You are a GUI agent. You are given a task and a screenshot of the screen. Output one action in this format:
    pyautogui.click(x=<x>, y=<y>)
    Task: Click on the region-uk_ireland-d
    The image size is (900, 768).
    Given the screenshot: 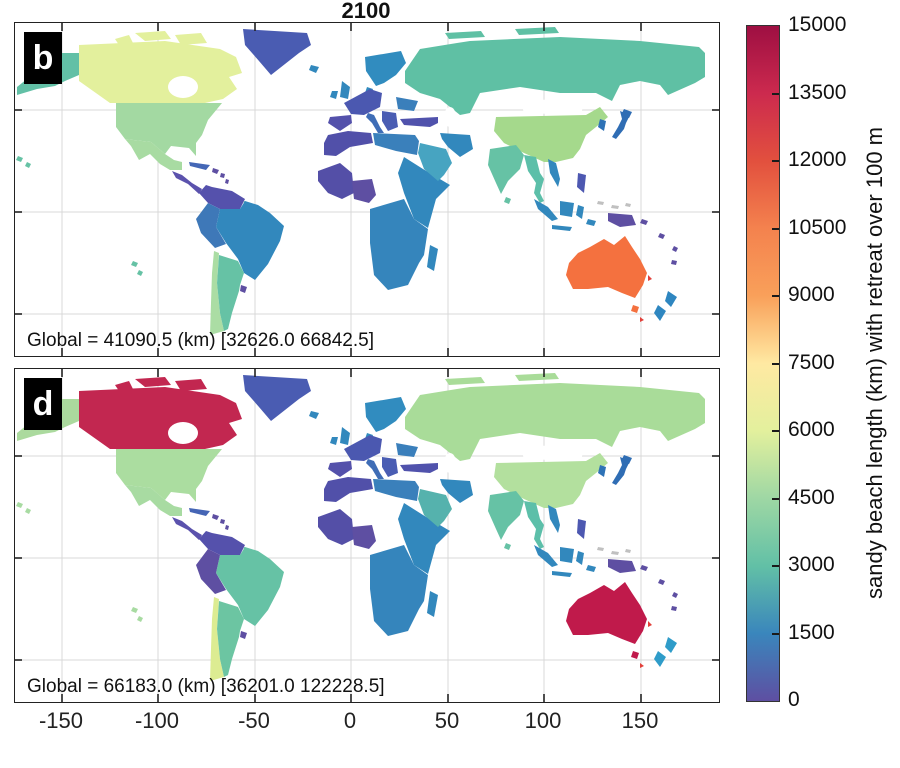 What is the action you would take?
    pyautogui.click(x=340, y=436)
    